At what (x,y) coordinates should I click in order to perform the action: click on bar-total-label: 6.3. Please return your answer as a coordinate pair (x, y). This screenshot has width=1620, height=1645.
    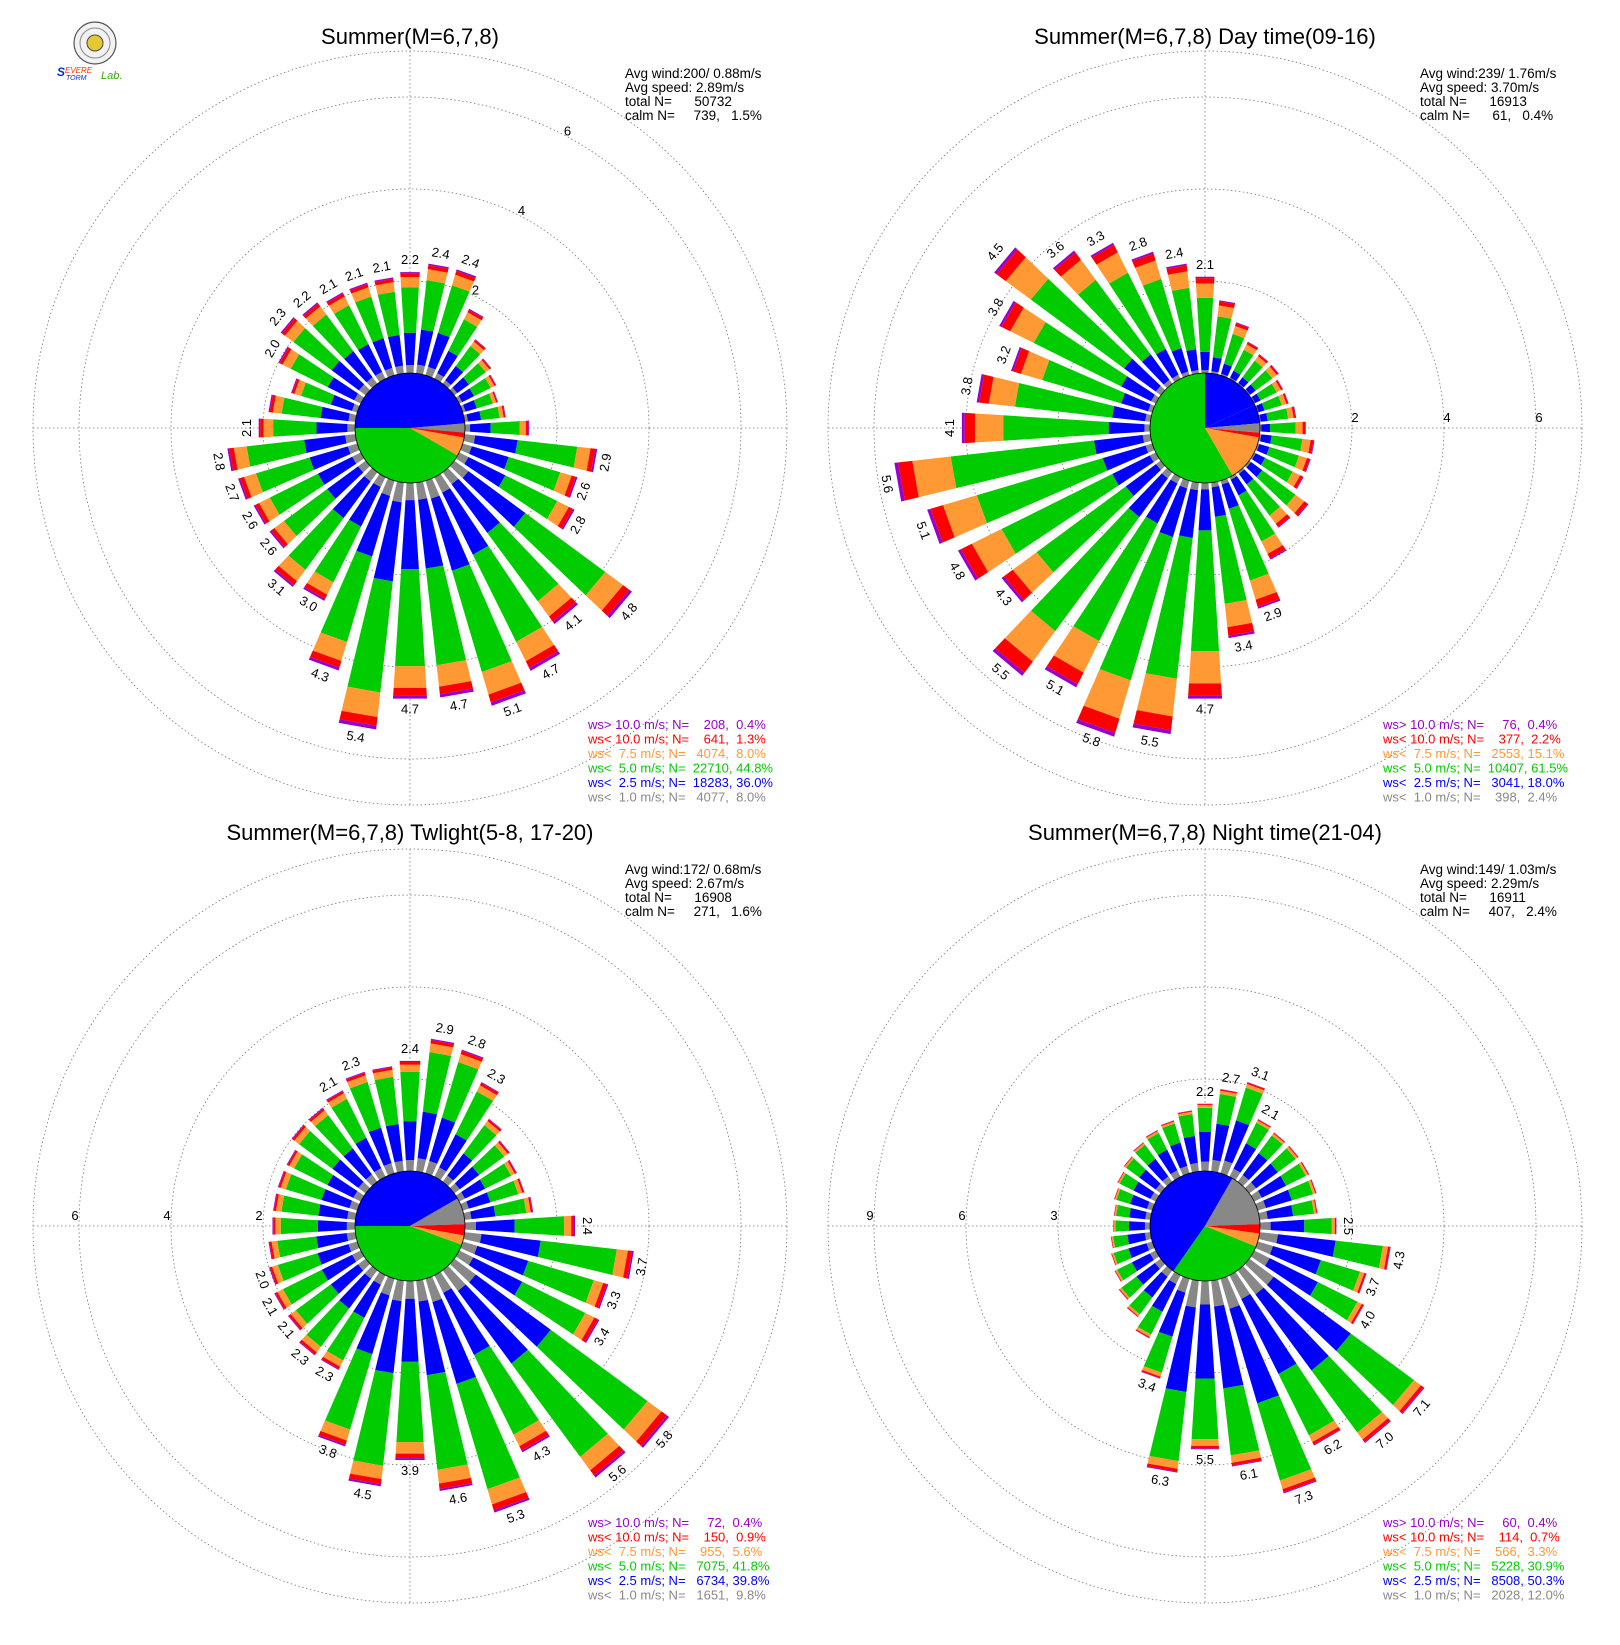
    Looking at the image, I should click on (1160, 1480).